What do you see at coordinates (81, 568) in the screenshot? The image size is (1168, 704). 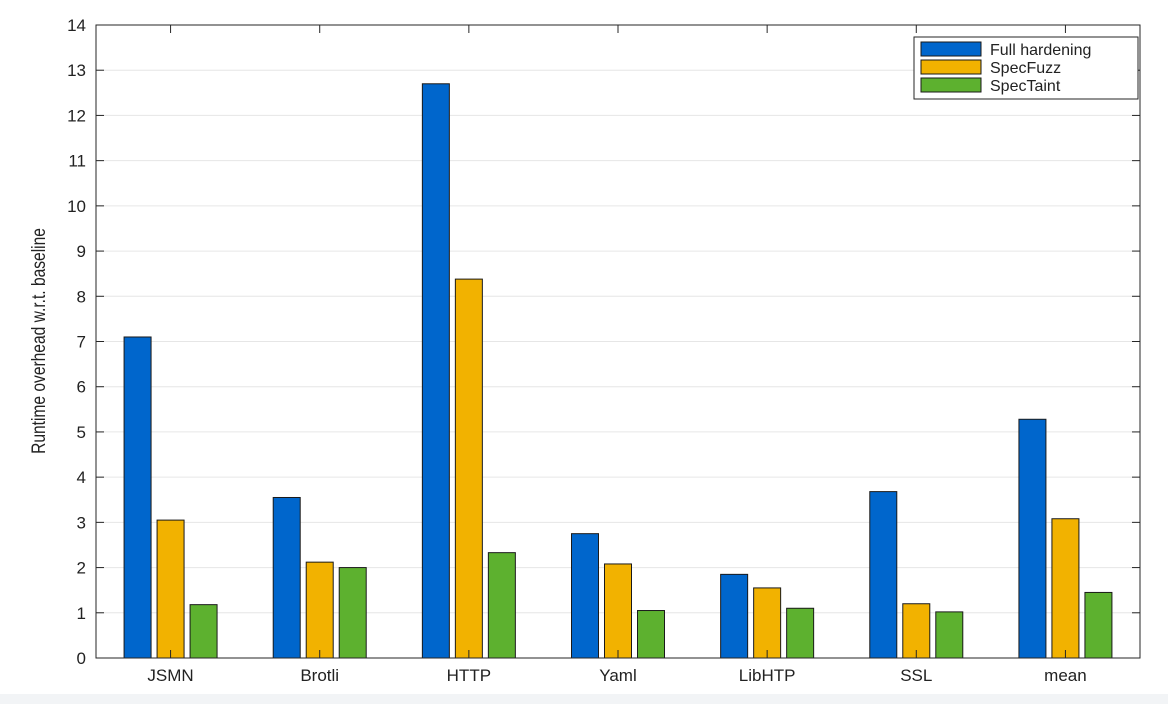 I see `y-tick-label: 2` at bounding box center [81, 568].